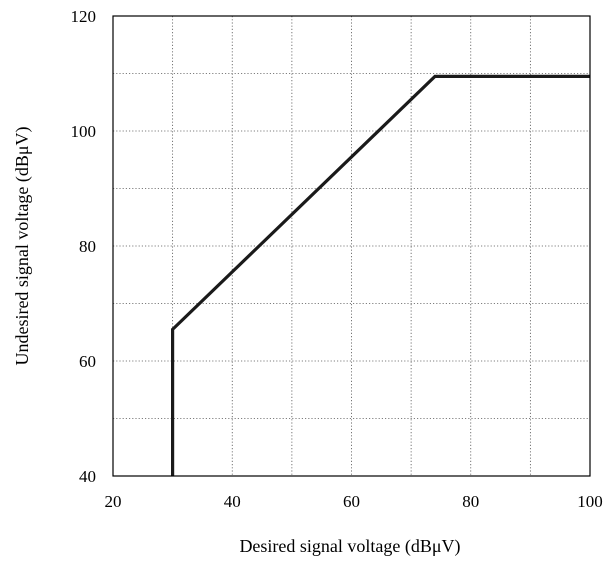 The image size is (605, 568). I want to click on y-tick-label: 120, so click(84, 16).